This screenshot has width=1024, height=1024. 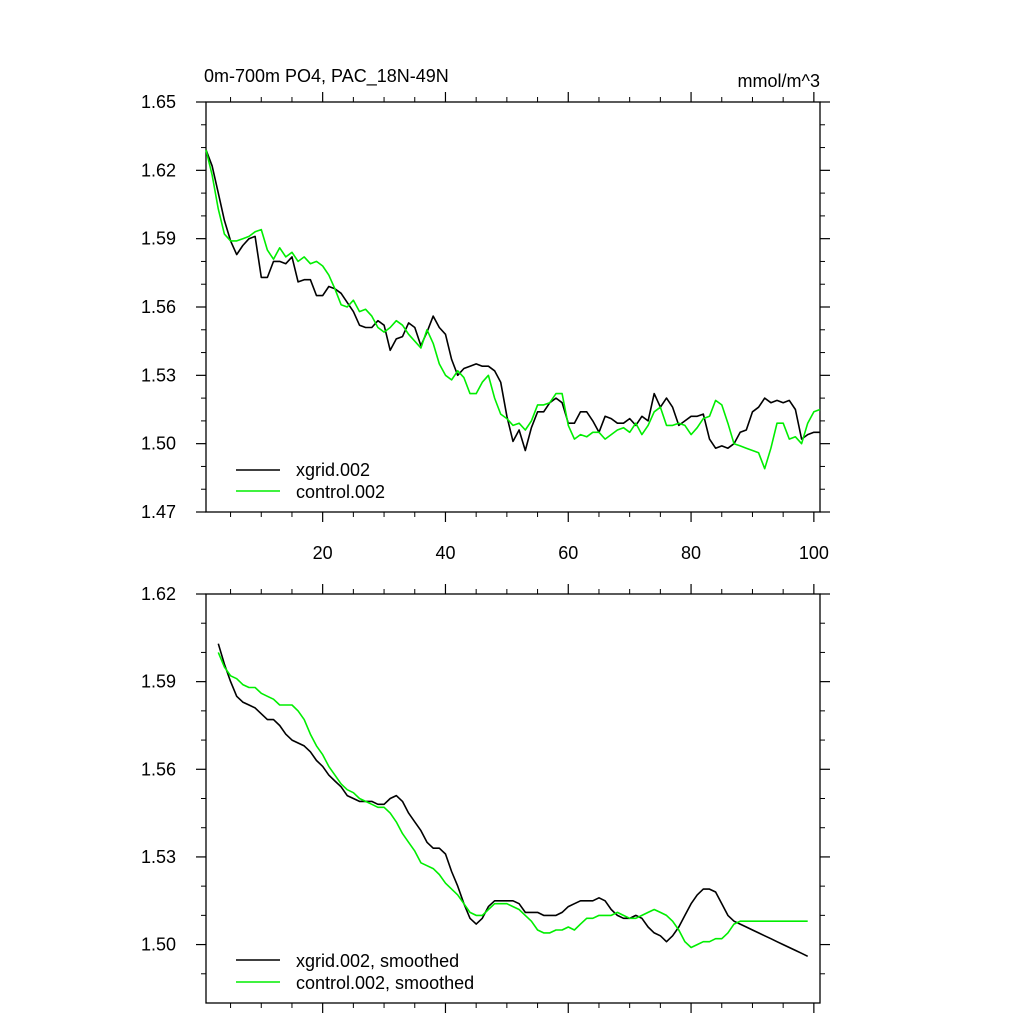 What do you see at coordinates (340, 492) in the screenshot?
I see `legend-label-control: control.002` at bounding box center [340, 492].